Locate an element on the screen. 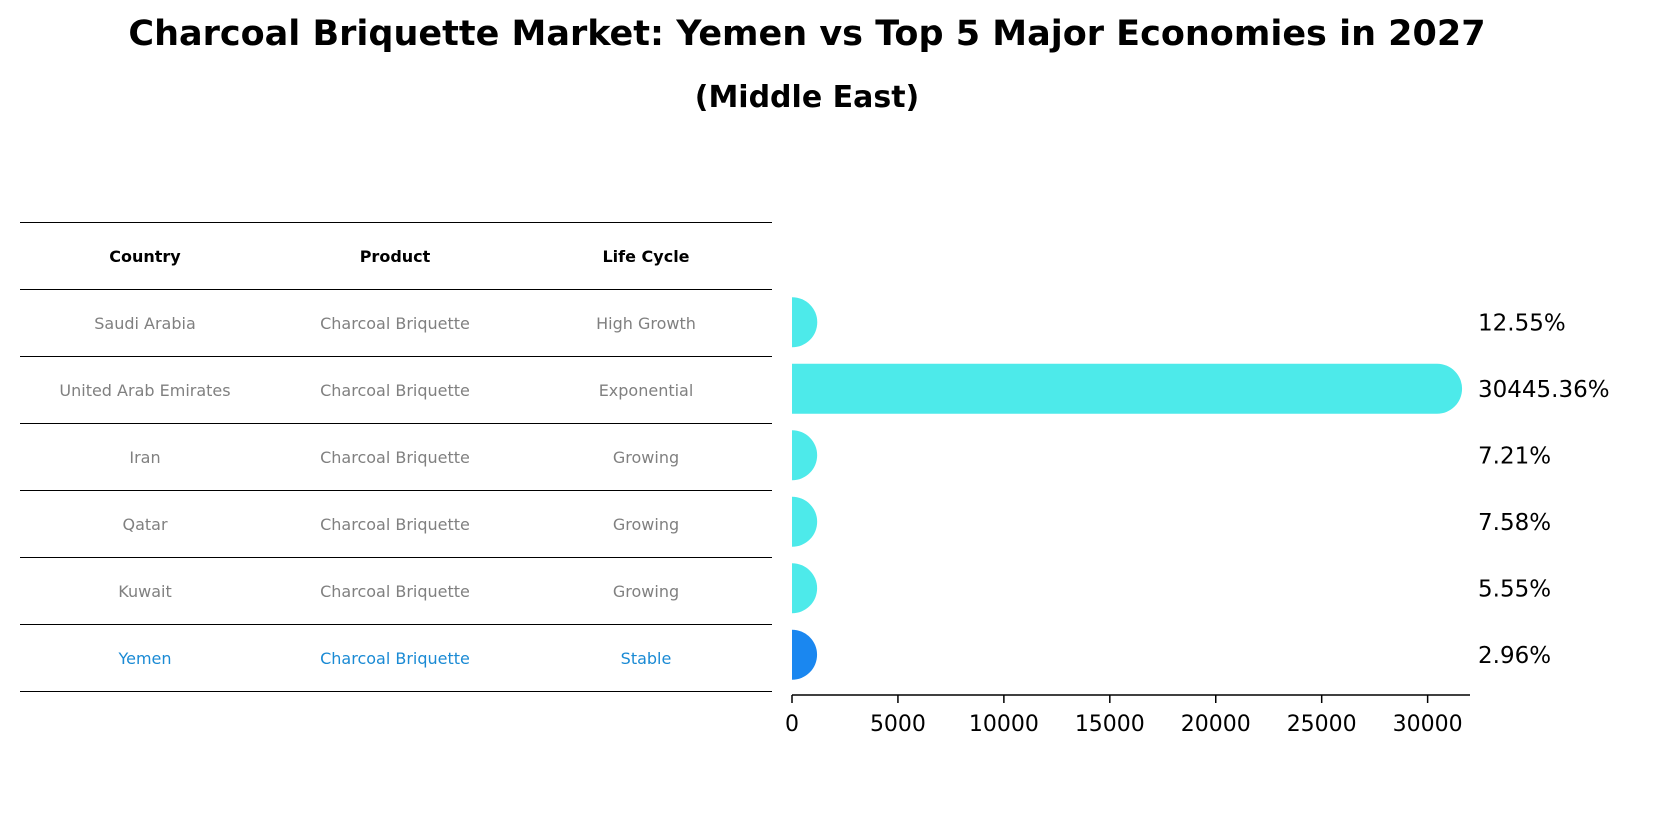  bar-yemen is located at coordinates (805, 654).